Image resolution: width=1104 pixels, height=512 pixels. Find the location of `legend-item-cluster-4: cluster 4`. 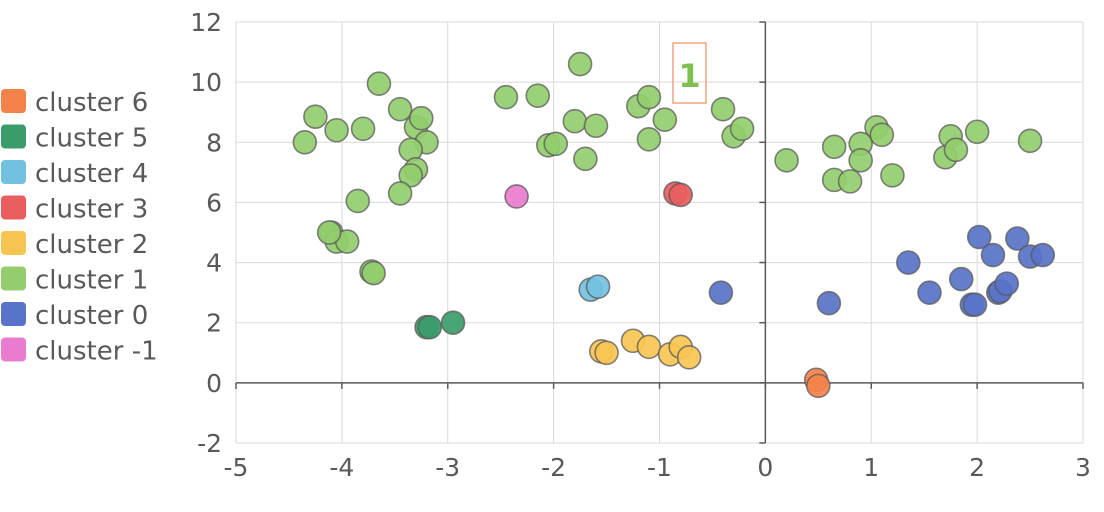

legend-item-cluster-4: cluster 4 is located at coordinates (74, 174).